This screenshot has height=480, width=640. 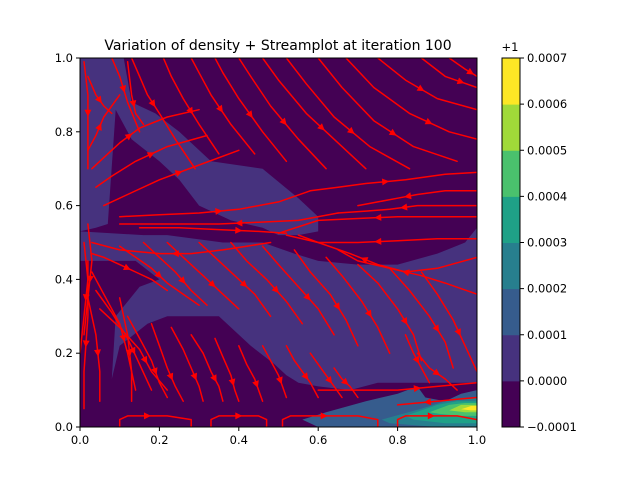 What do you see at coordinates (64, 132) in the screenshot?
I see `y-tick-label: 0.8` at bounding box center [64, 132].